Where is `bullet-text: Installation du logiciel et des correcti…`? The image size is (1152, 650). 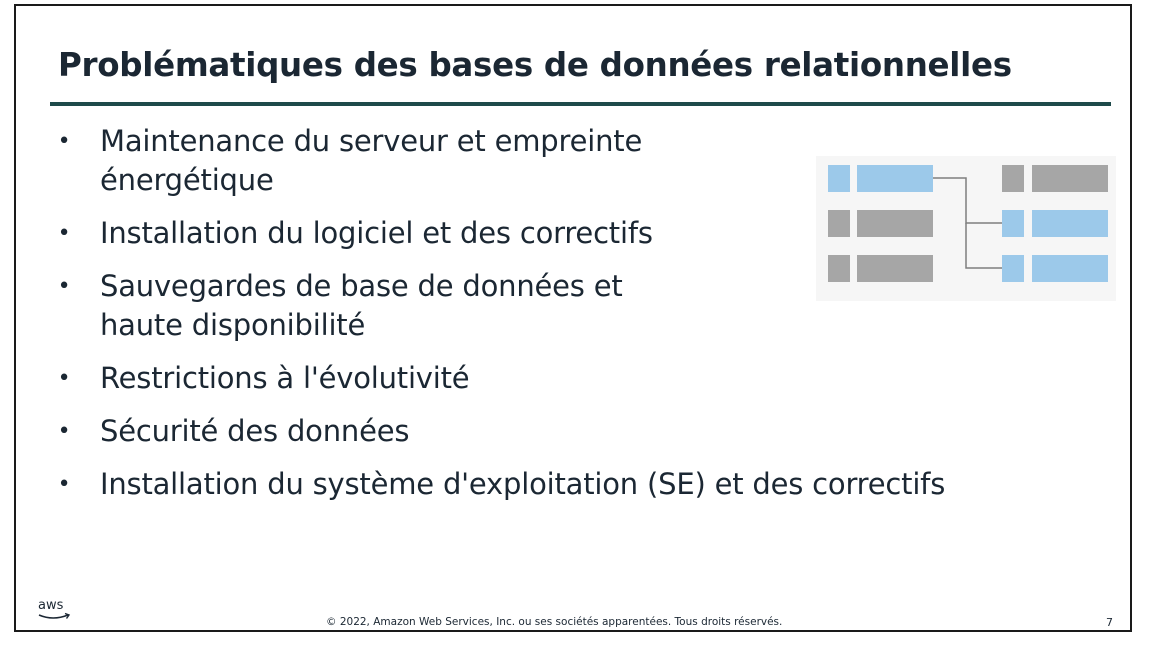 bullet-text: Installation du logiciel et des correcti… is located at coordinates (376, 233).